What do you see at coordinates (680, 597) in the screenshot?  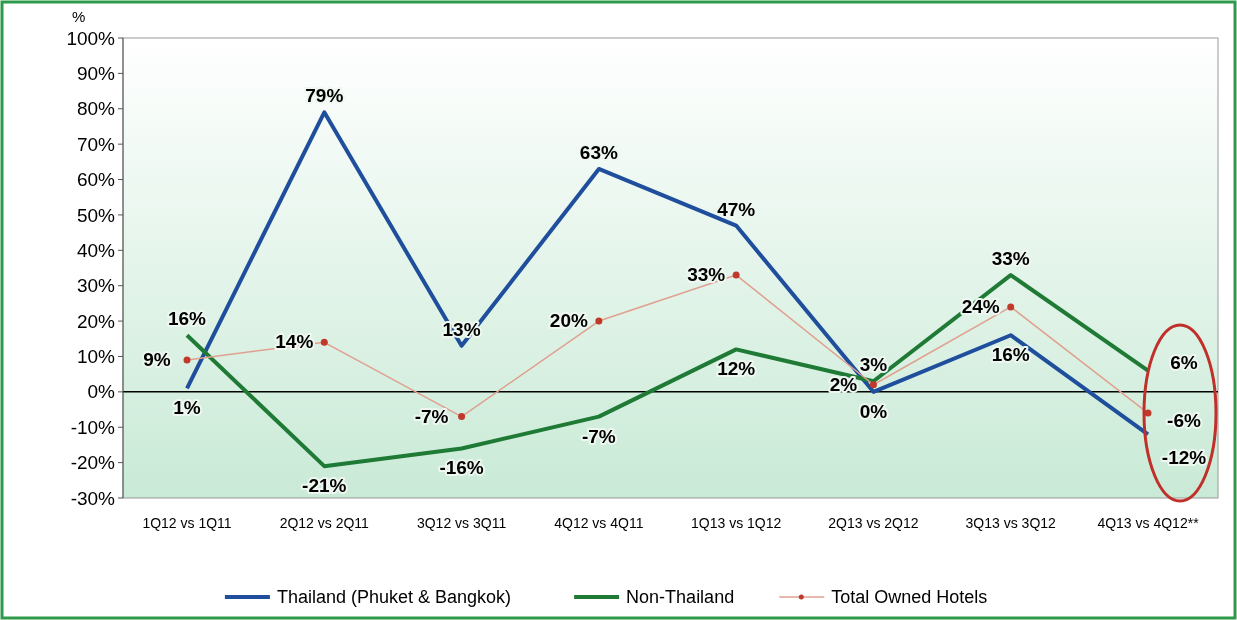 I see `legend-label: Non-Thailand` at bounding box center [680, 597].